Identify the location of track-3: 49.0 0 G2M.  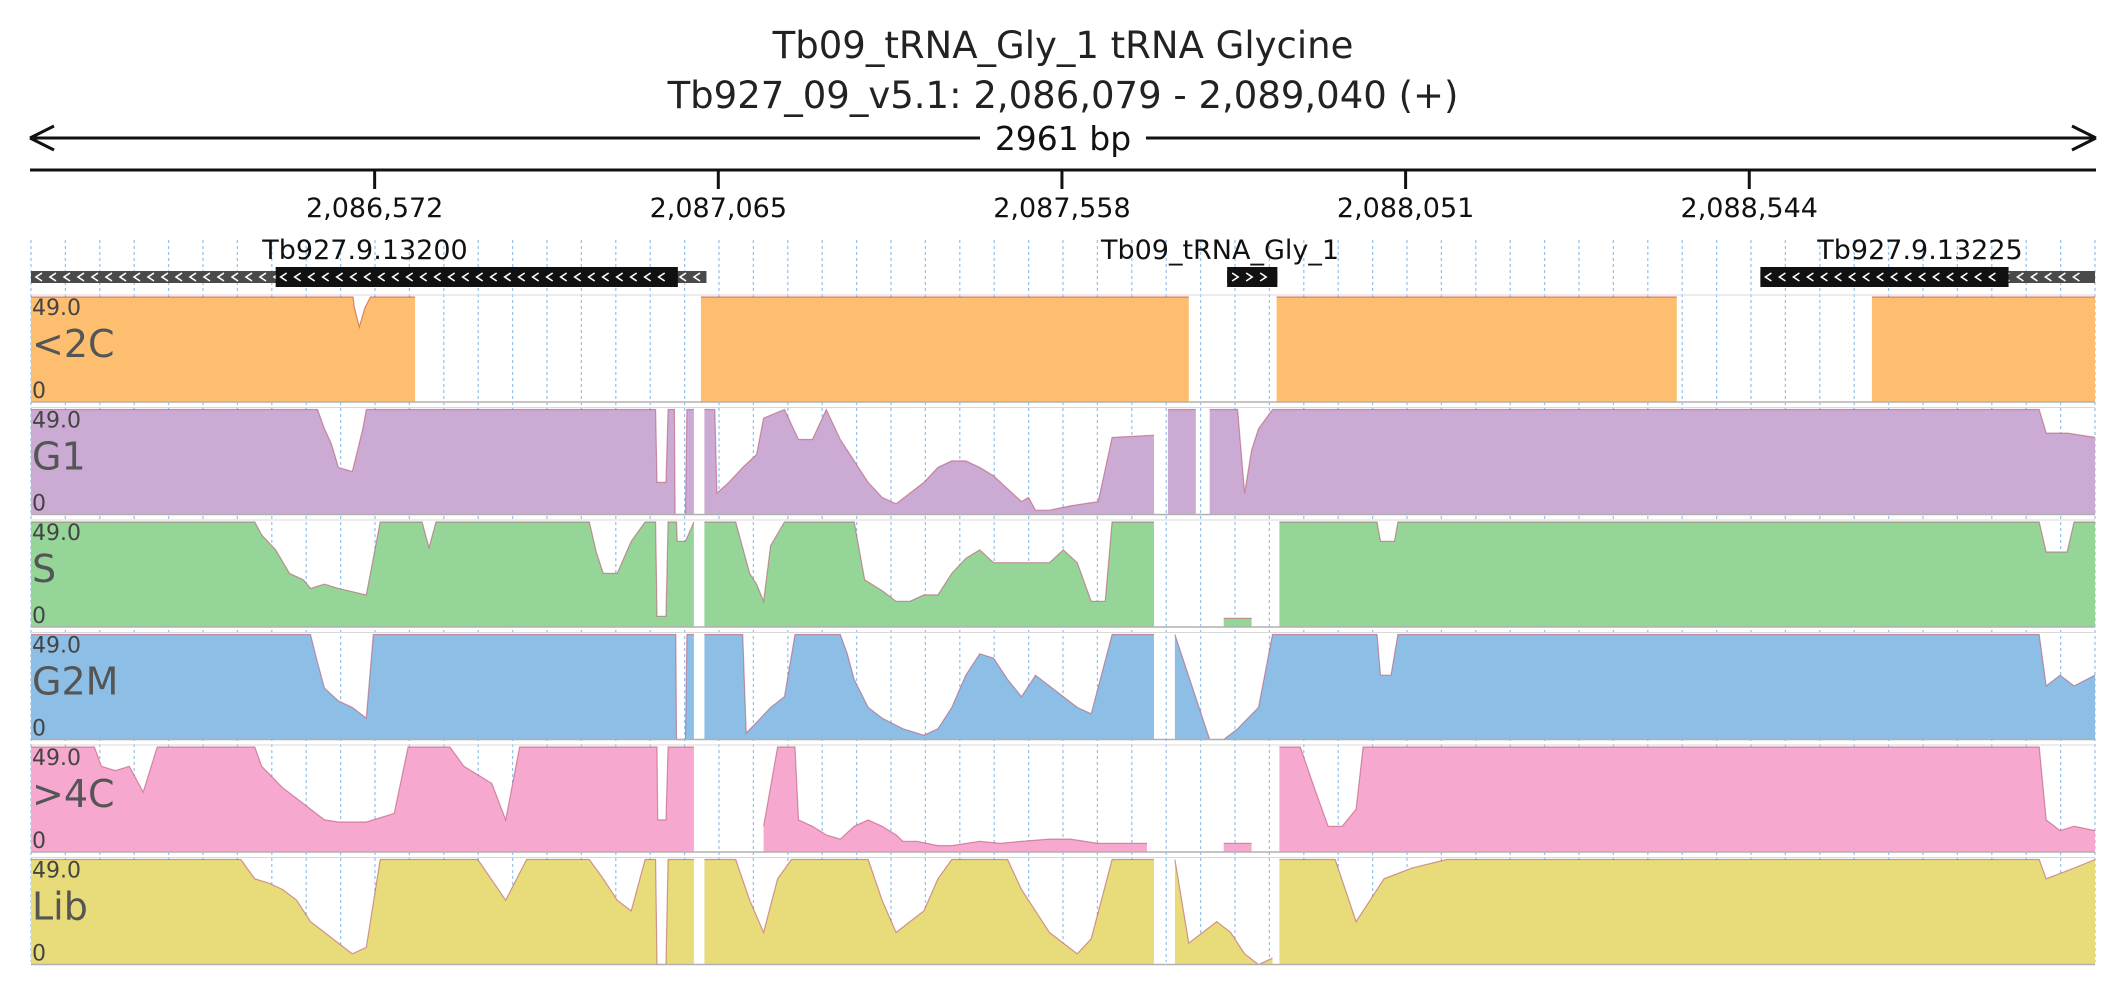
(1063, 687).